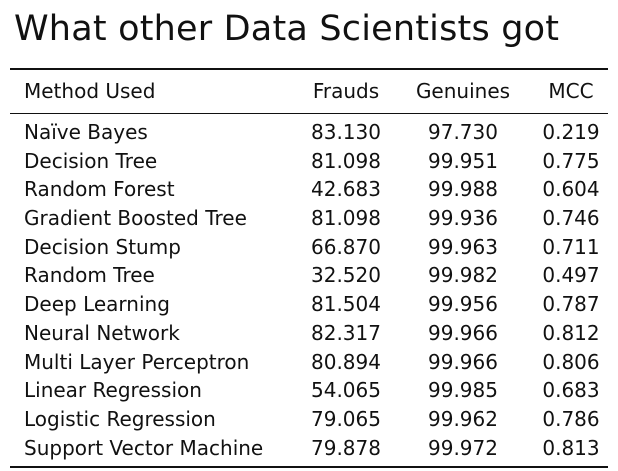 This screenshot has width=618, height=471. I want to click on cell-genuines: 99.962, so click(463, 418).